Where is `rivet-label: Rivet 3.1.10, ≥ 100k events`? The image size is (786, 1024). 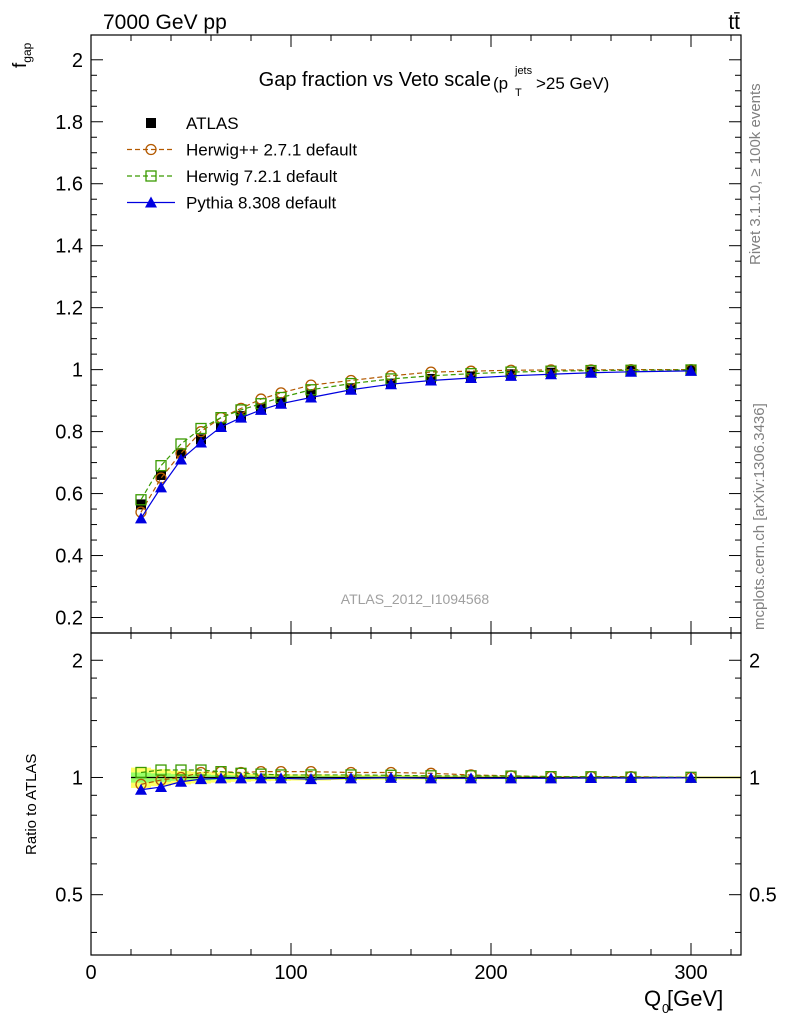
rivet-label: Rivet 3.1.10, ≥ 100k events is located at coordinates (755, 174).